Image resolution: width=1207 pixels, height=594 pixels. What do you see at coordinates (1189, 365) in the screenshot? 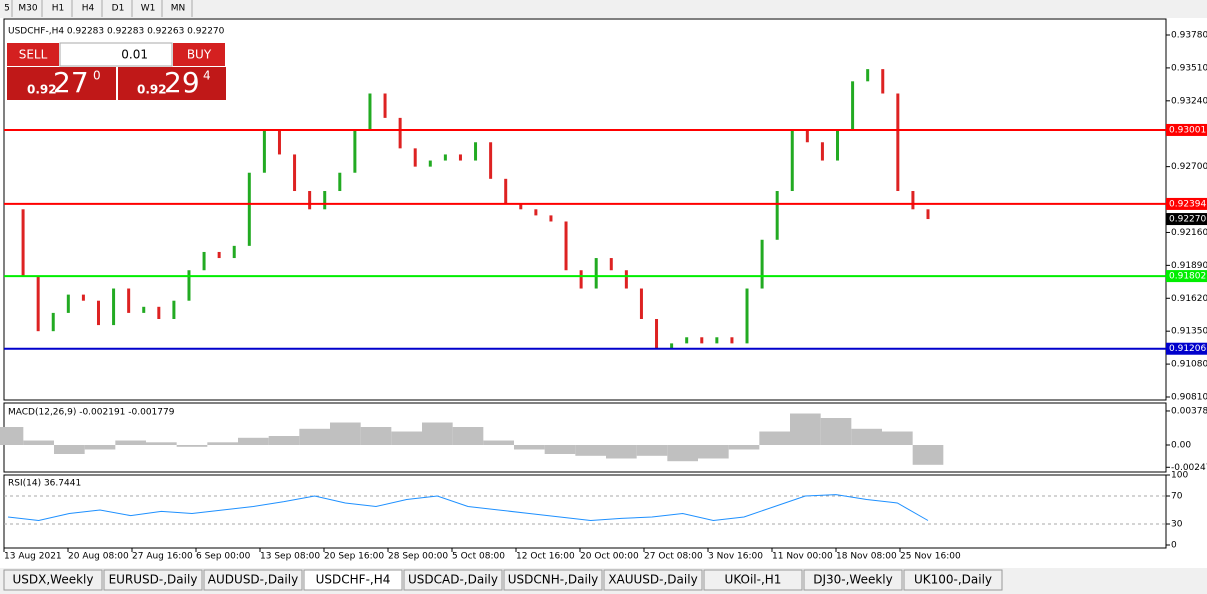
I see `y-tick-label: 0.91080` at bounding box center [1189, 365].